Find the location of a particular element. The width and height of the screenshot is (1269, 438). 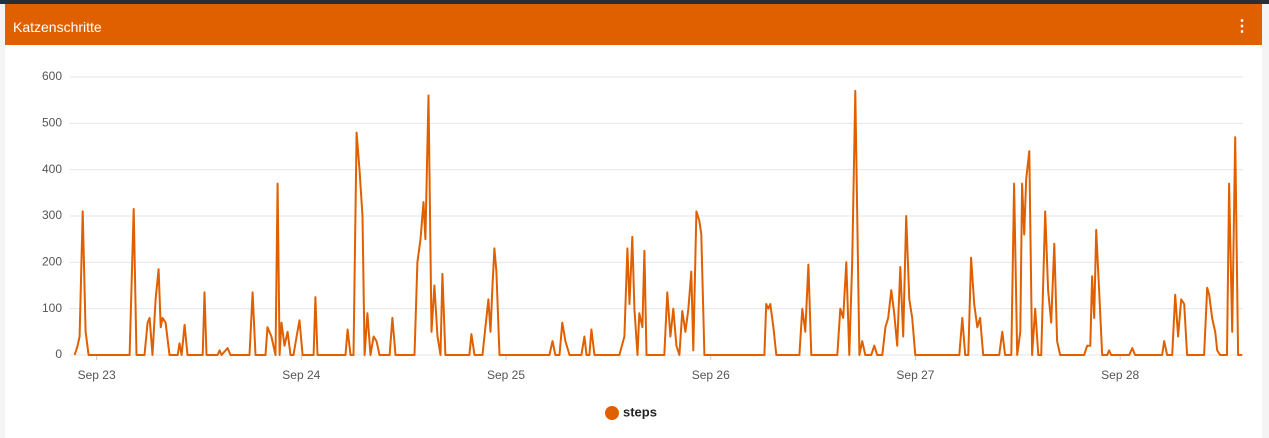

y-tick-label: 500 is located at coordinates (52, 123).